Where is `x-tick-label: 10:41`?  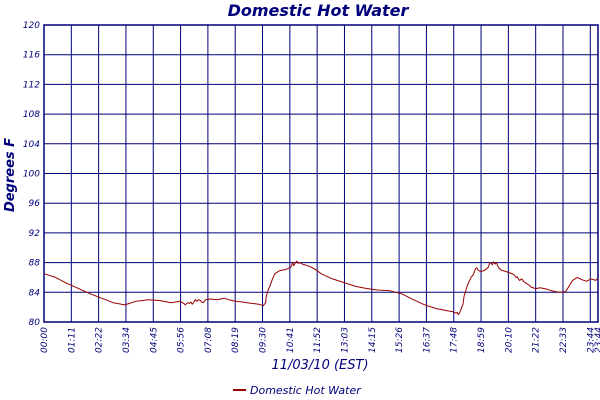
x-tick-label: 10:41 is located at coordinates (291, 340).